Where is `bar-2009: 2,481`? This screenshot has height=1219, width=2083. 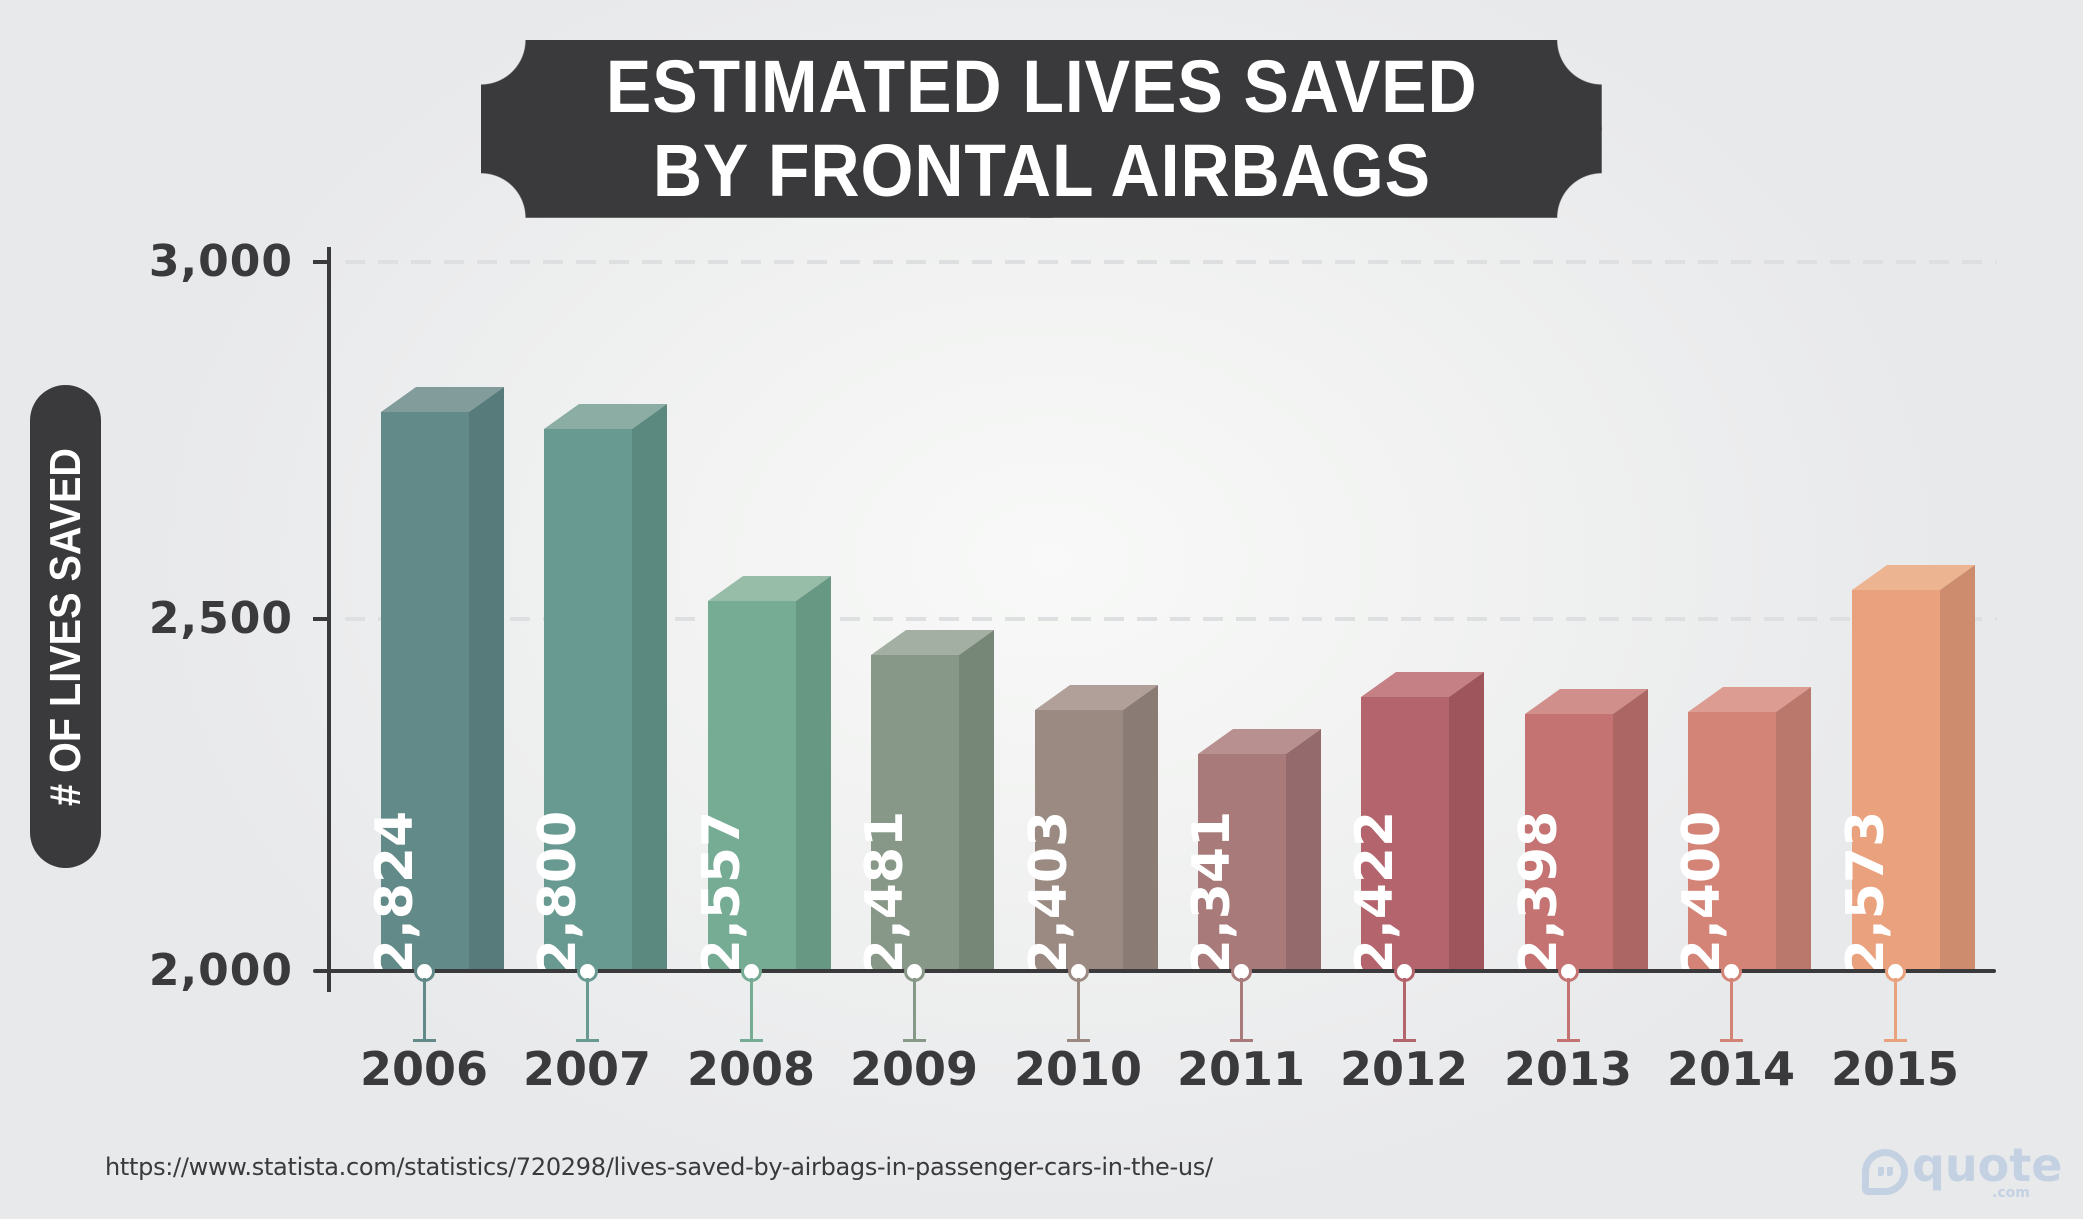
bar-2009: 2,481 is located at coordinates (924, 802).